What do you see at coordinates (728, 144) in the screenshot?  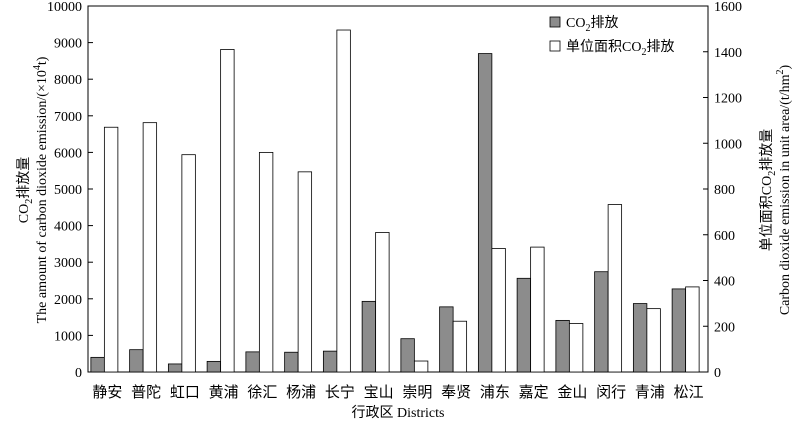 I see `right-tick-label: 1000` at bounding box center [728, 144].